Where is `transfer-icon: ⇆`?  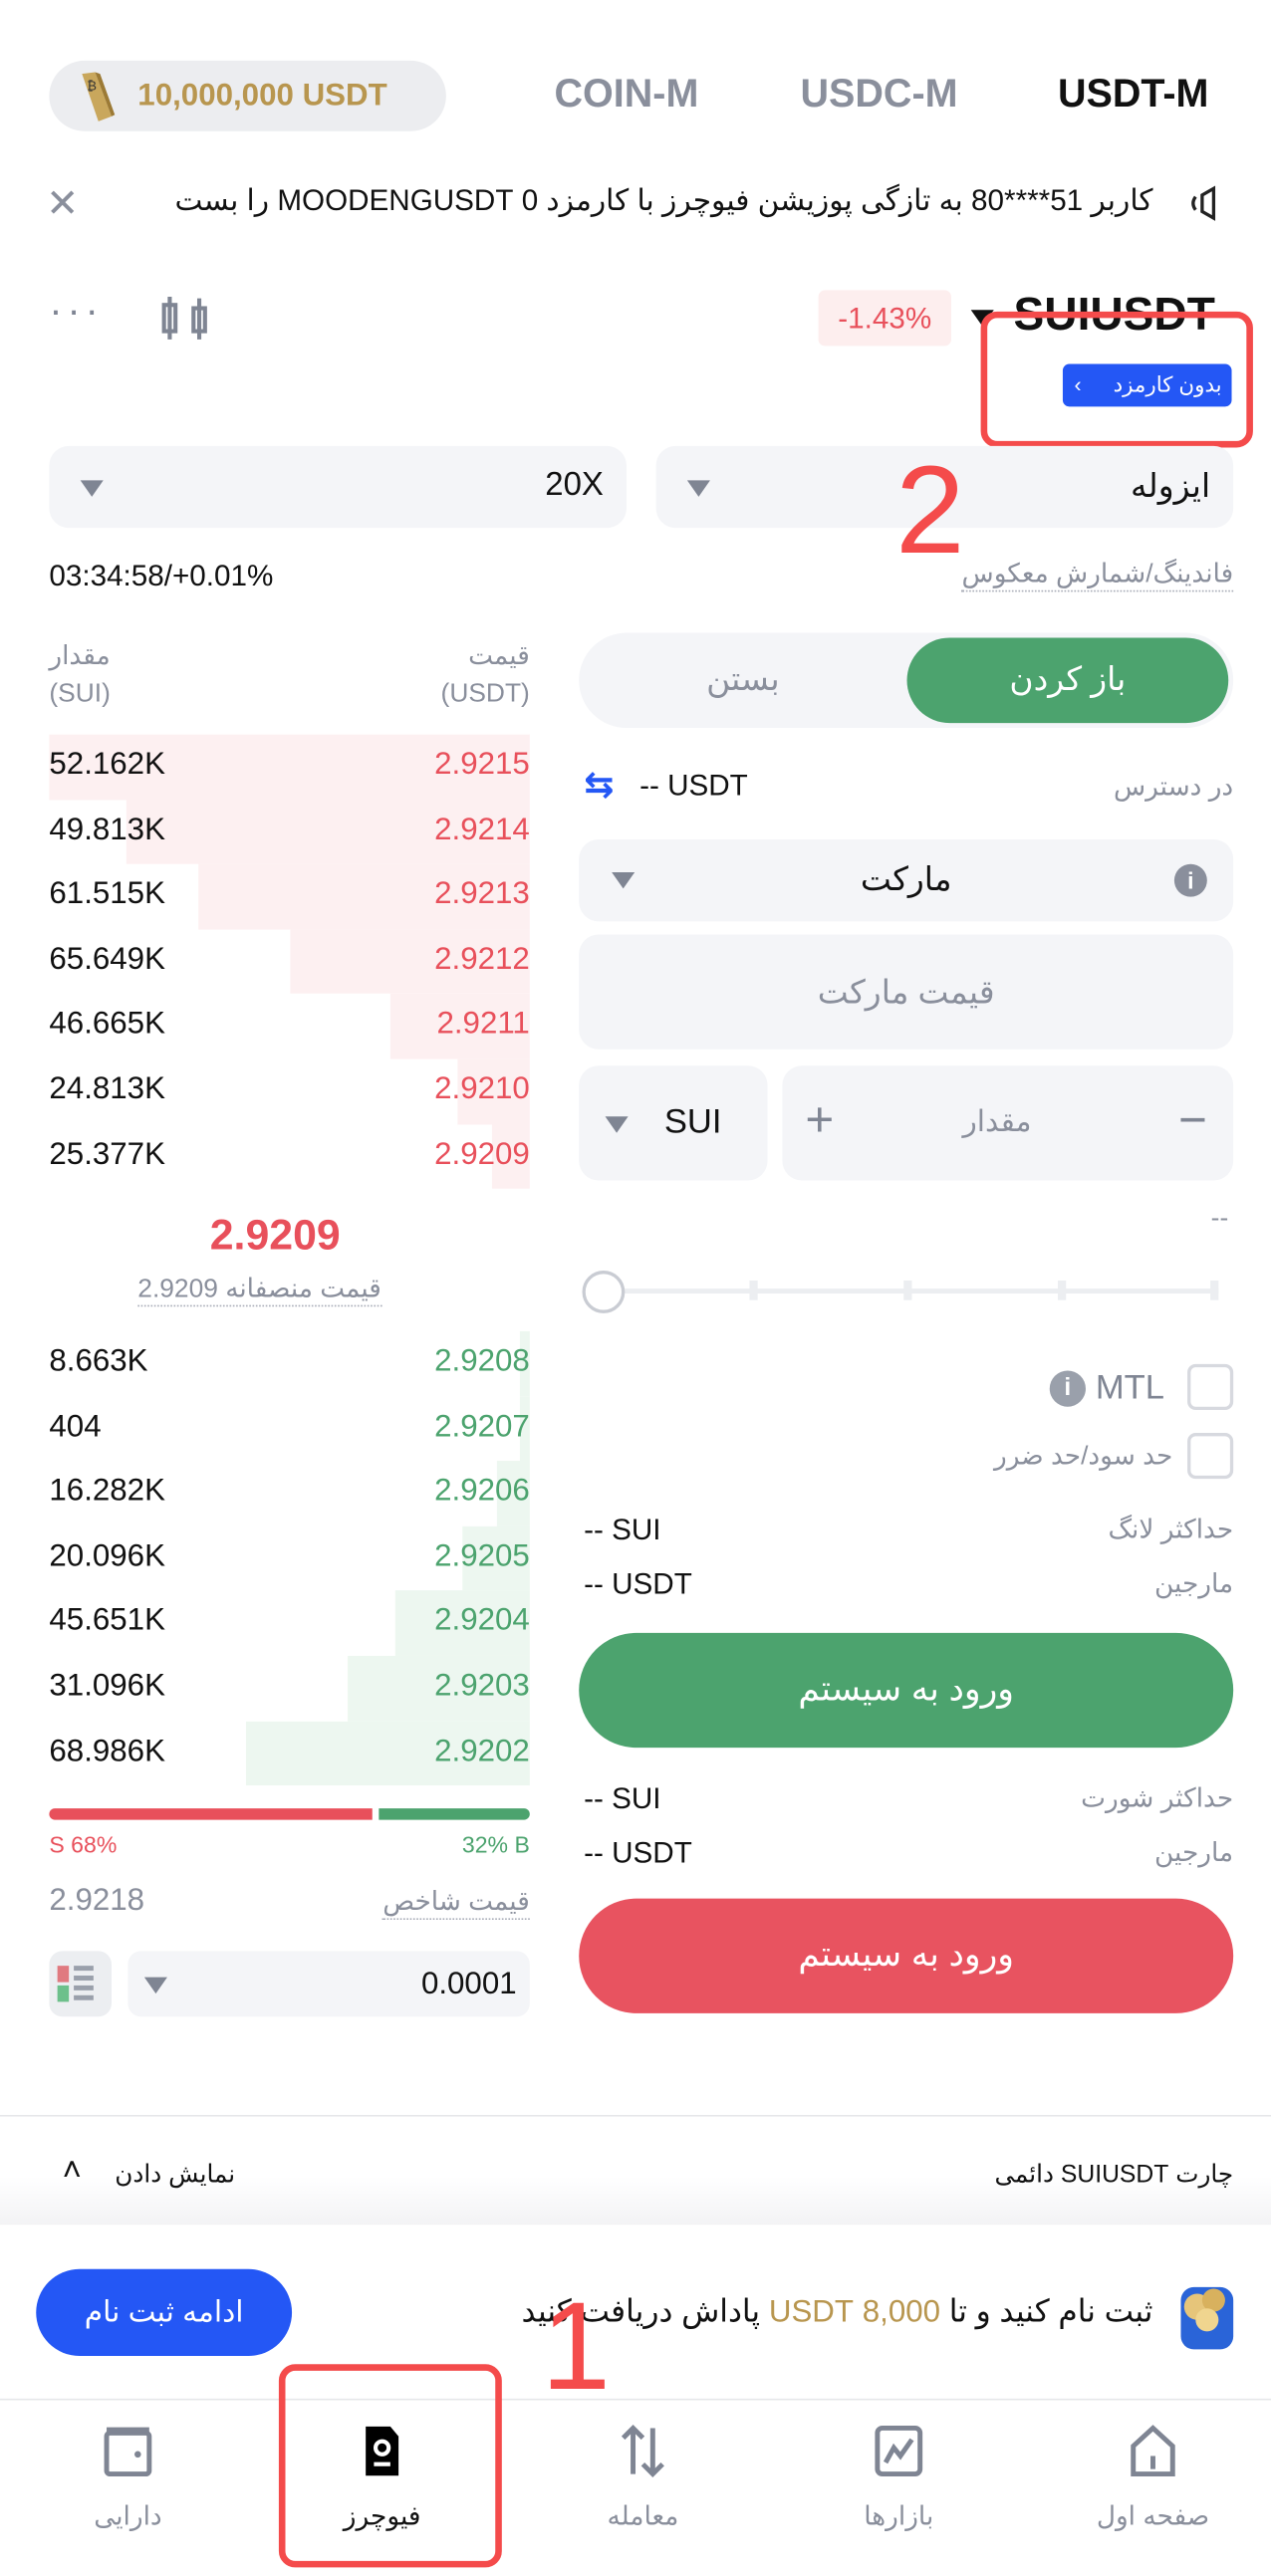 transfer-icon: ⇆ is located at coordinates (599, 785).